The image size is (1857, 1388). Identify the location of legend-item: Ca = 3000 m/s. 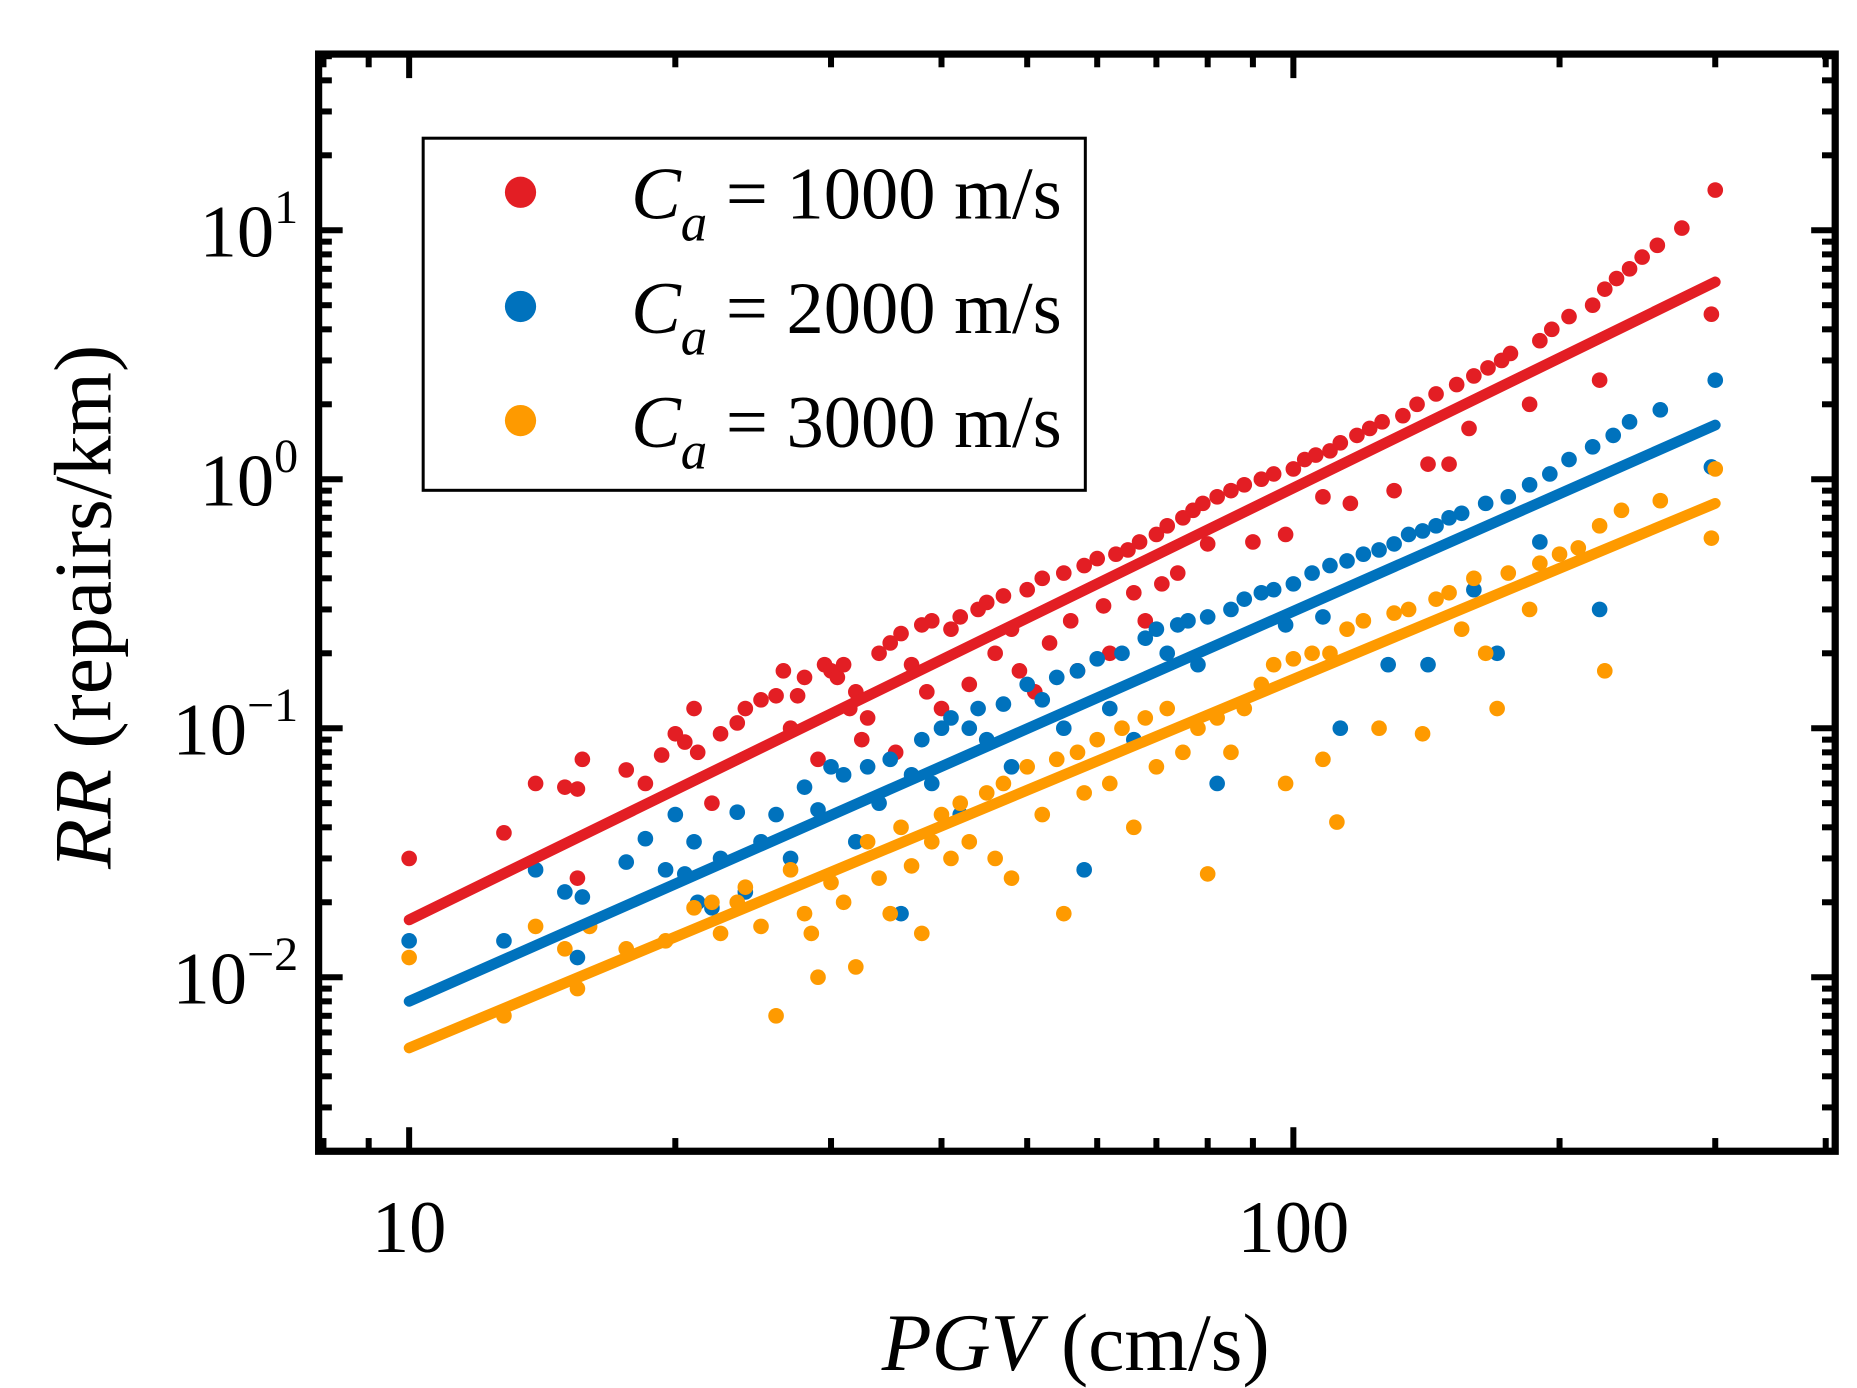
(783, 431).